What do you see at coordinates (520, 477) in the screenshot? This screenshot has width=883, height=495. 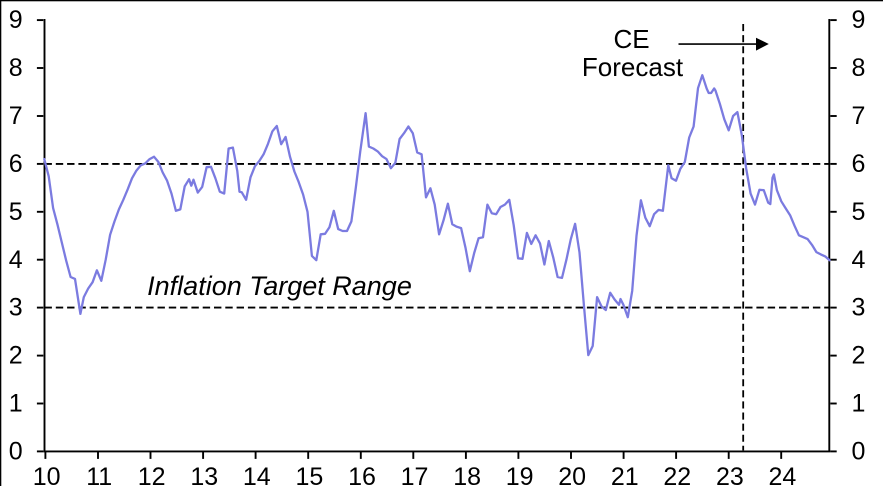 I see `svg-text: 19` at bounding box center [520, 477].